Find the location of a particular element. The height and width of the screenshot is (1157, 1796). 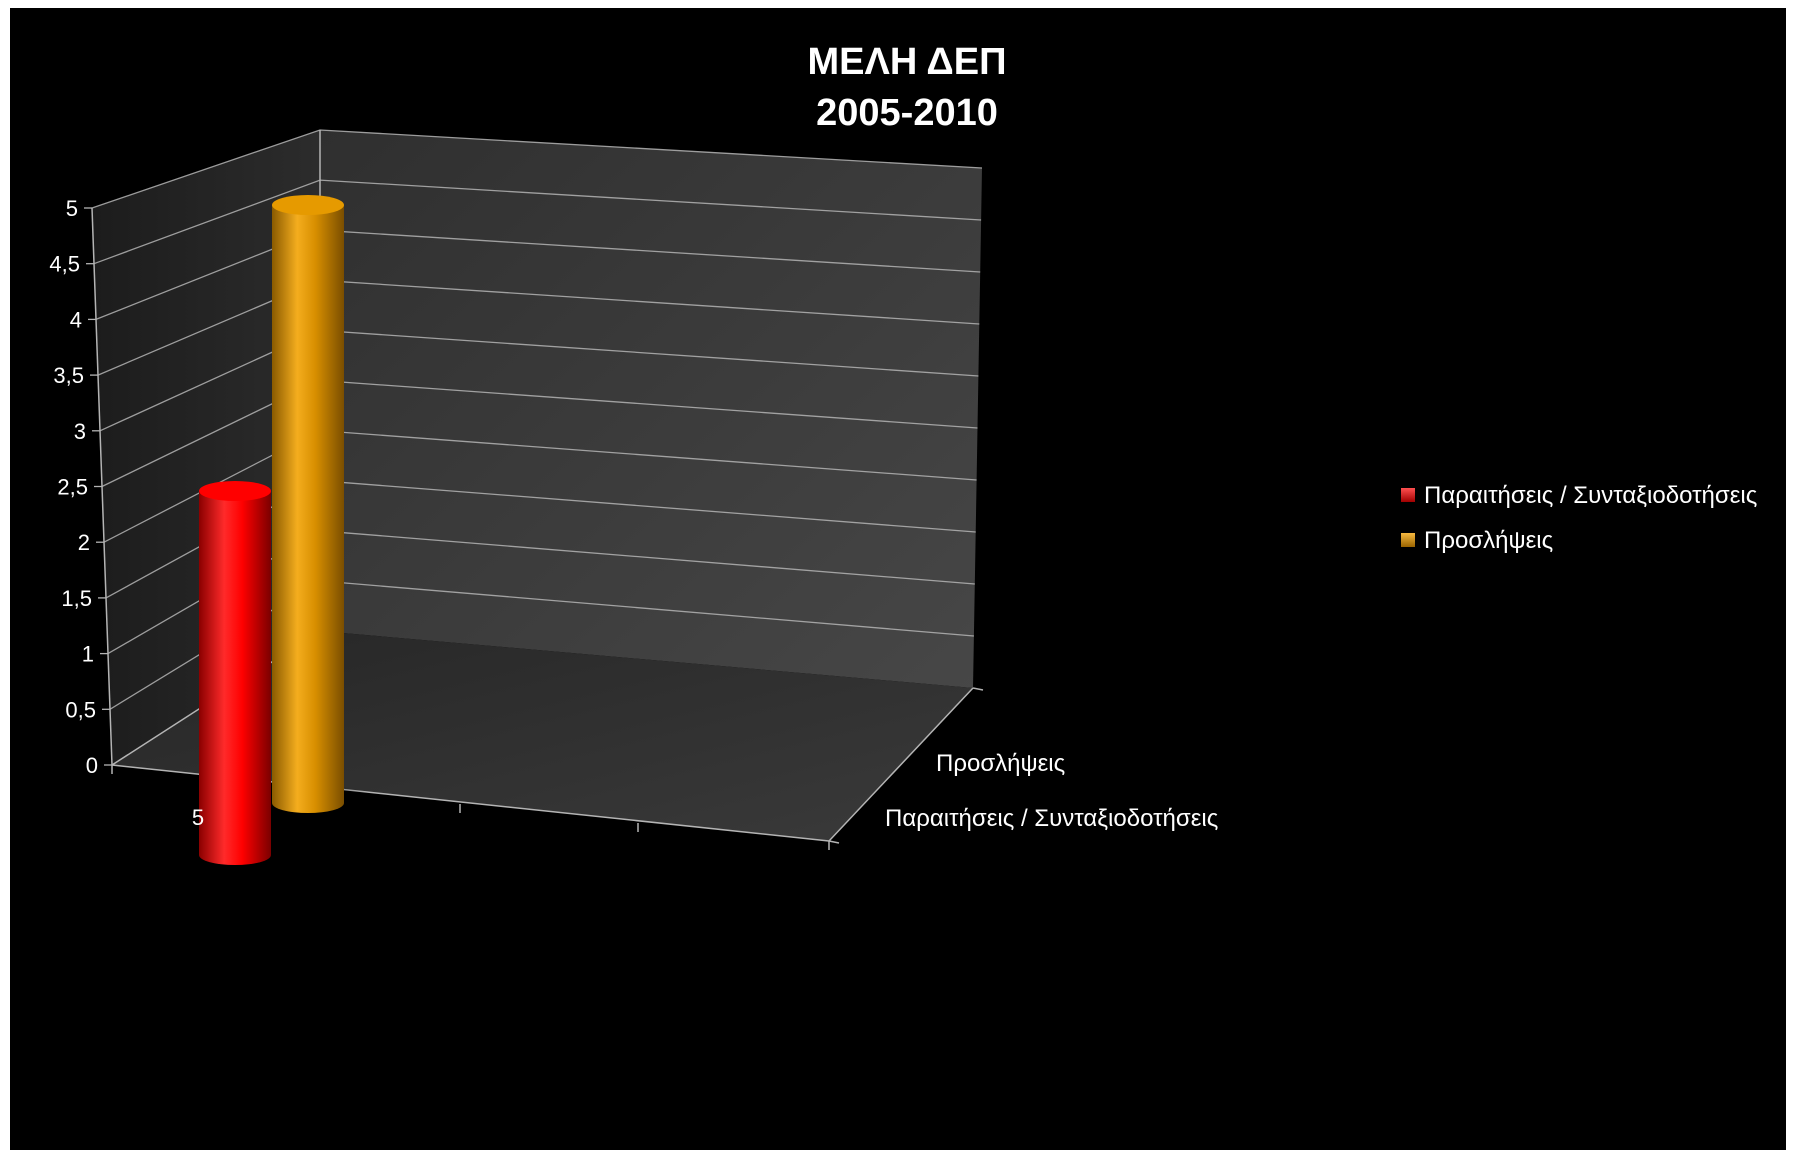

legend-label-resignations: Παραιτήσεις / Συνταξιοδοτήσεις is located at coordinates (1590, 495).